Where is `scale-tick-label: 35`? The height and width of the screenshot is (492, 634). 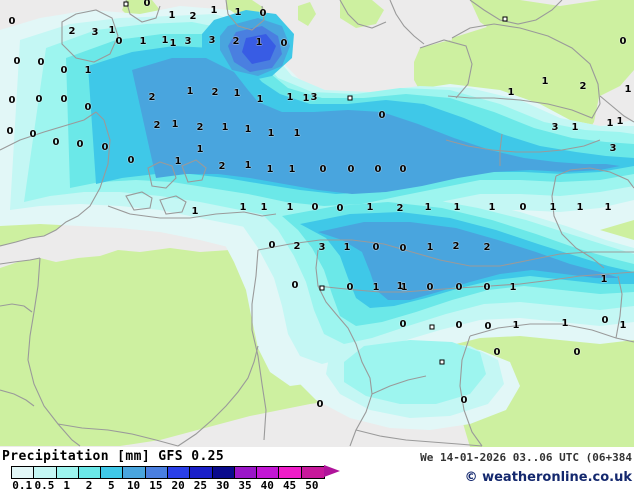
scale-tick-label: 35 is located at coordinates (245, 485).